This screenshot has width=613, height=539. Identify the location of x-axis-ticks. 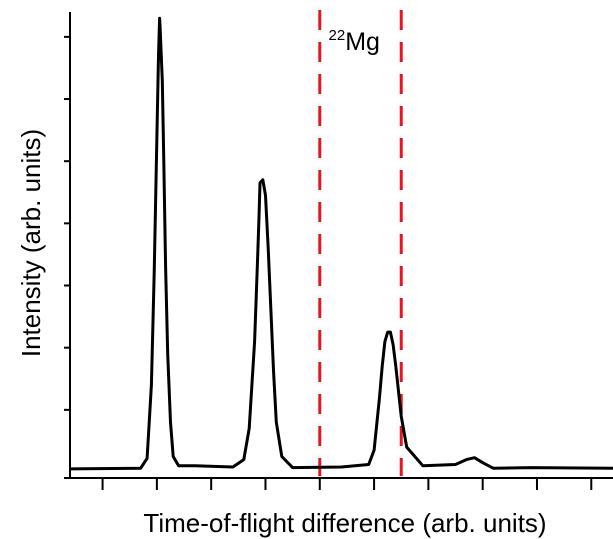
(347, 484).